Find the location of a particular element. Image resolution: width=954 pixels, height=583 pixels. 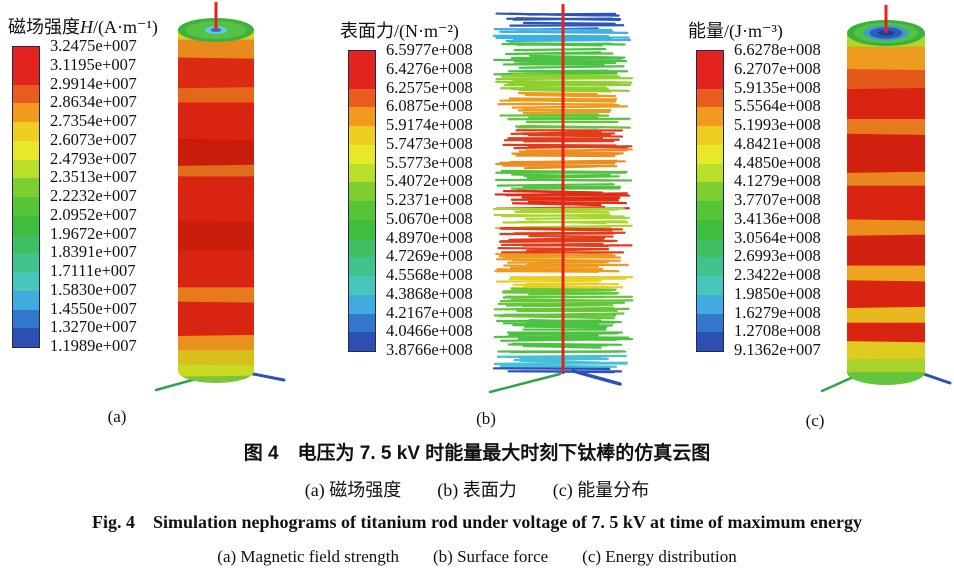

legend-scale-value: 4.5568e+008 is located at coordinates (429, 274).